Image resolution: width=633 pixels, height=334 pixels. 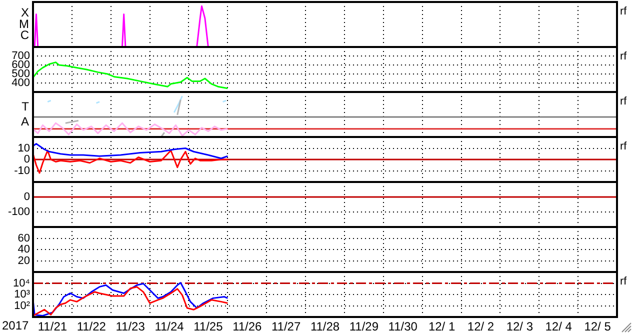 What do you see at coordinates (22, 170) in the screenshot?
I see `y-tick-label: -10` at bounding box center [22, 170].